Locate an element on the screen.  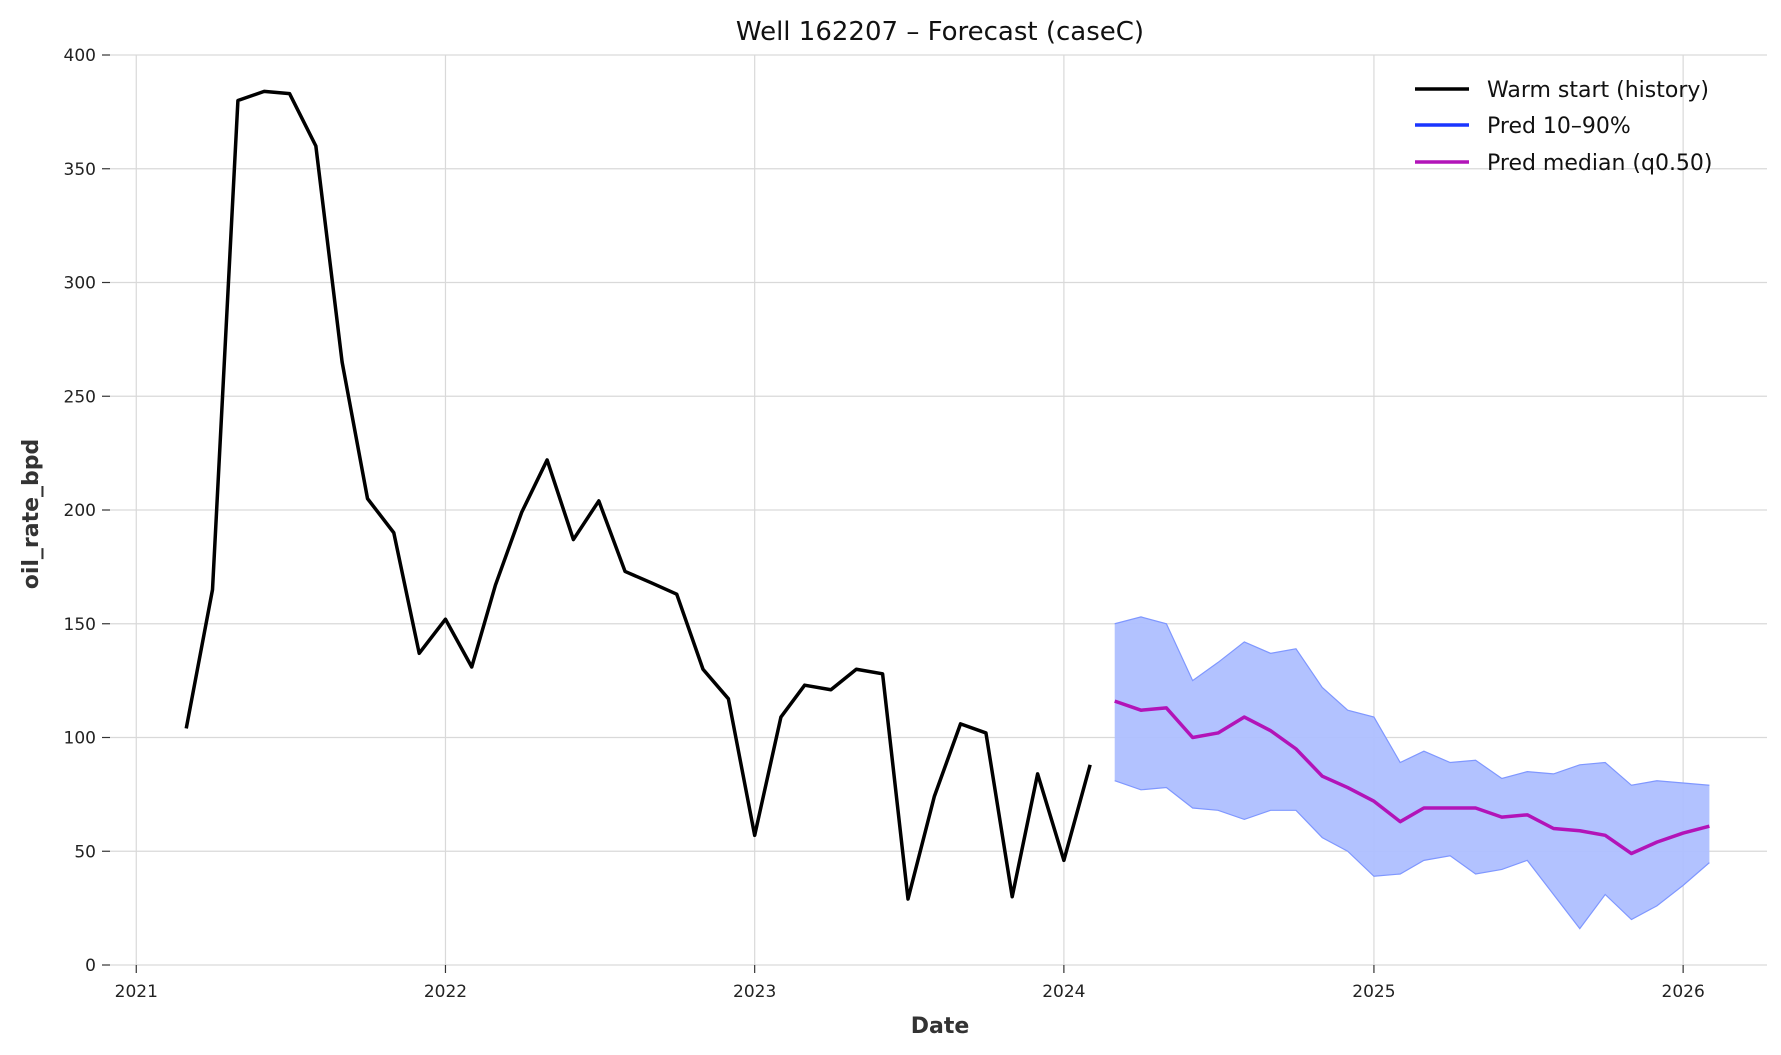
legend-label-history: Warm start (history) is located at coordinates (1598, 90).